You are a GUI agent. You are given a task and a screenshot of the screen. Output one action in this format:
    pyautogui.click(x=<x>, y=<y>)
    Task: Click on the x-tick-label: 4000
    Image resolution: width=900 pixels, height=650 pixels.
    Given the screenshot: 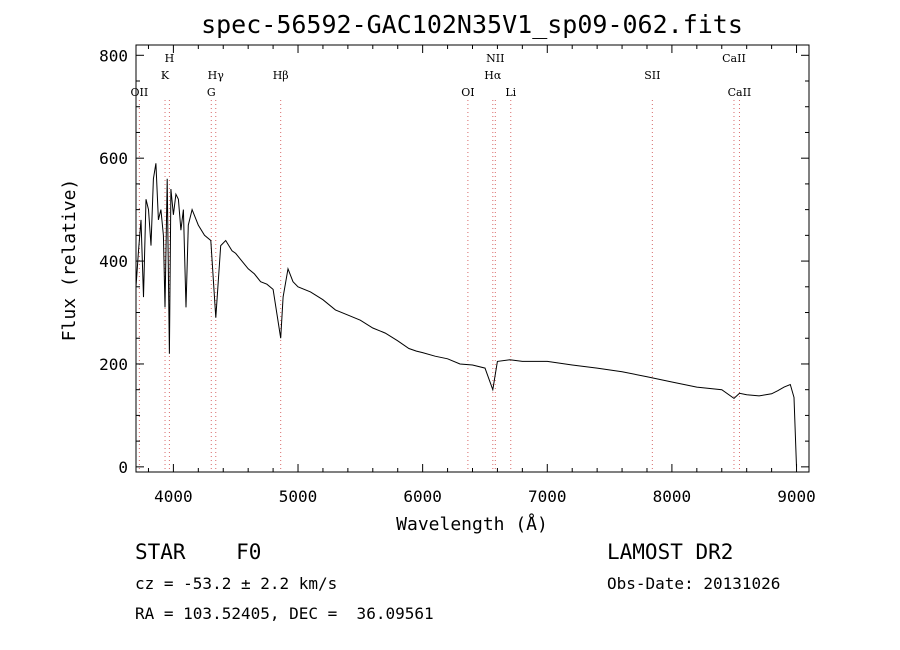 What is the action you would take?
    pyautogui.click(x=173, y=496)
    